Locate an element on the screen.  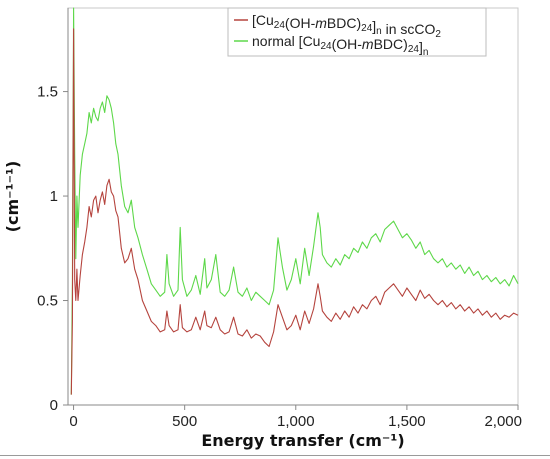
x-tick-label: 1,500 is located at coordinates (407, 421).